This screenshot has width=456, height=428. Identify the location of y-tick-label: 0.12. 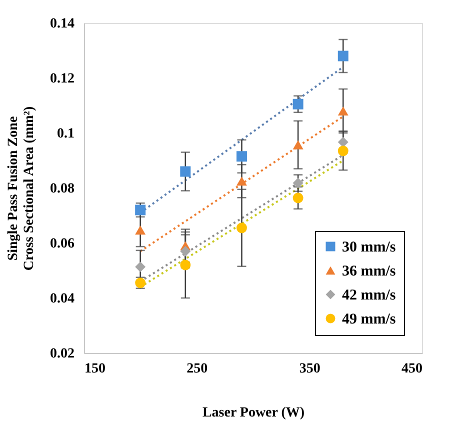
(62, 79).